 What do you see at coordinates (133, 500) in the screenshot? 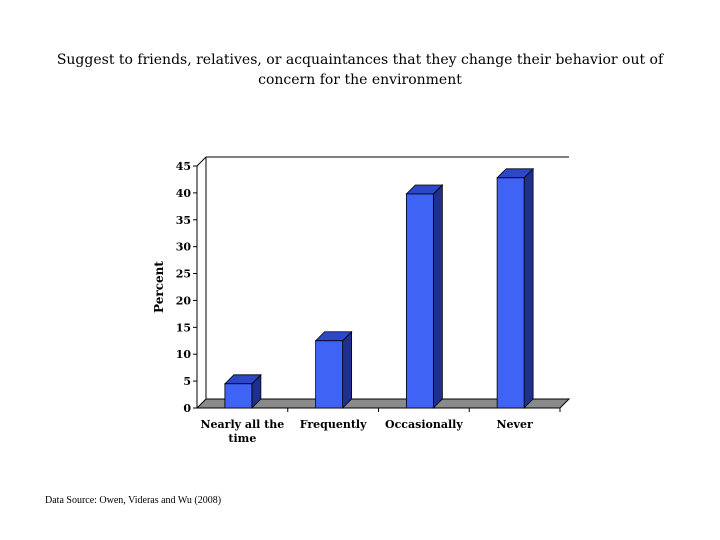
I see `data-source-note: Data Source: Owen, Videras and Wu (2008)` at bounding box center [133, 500].